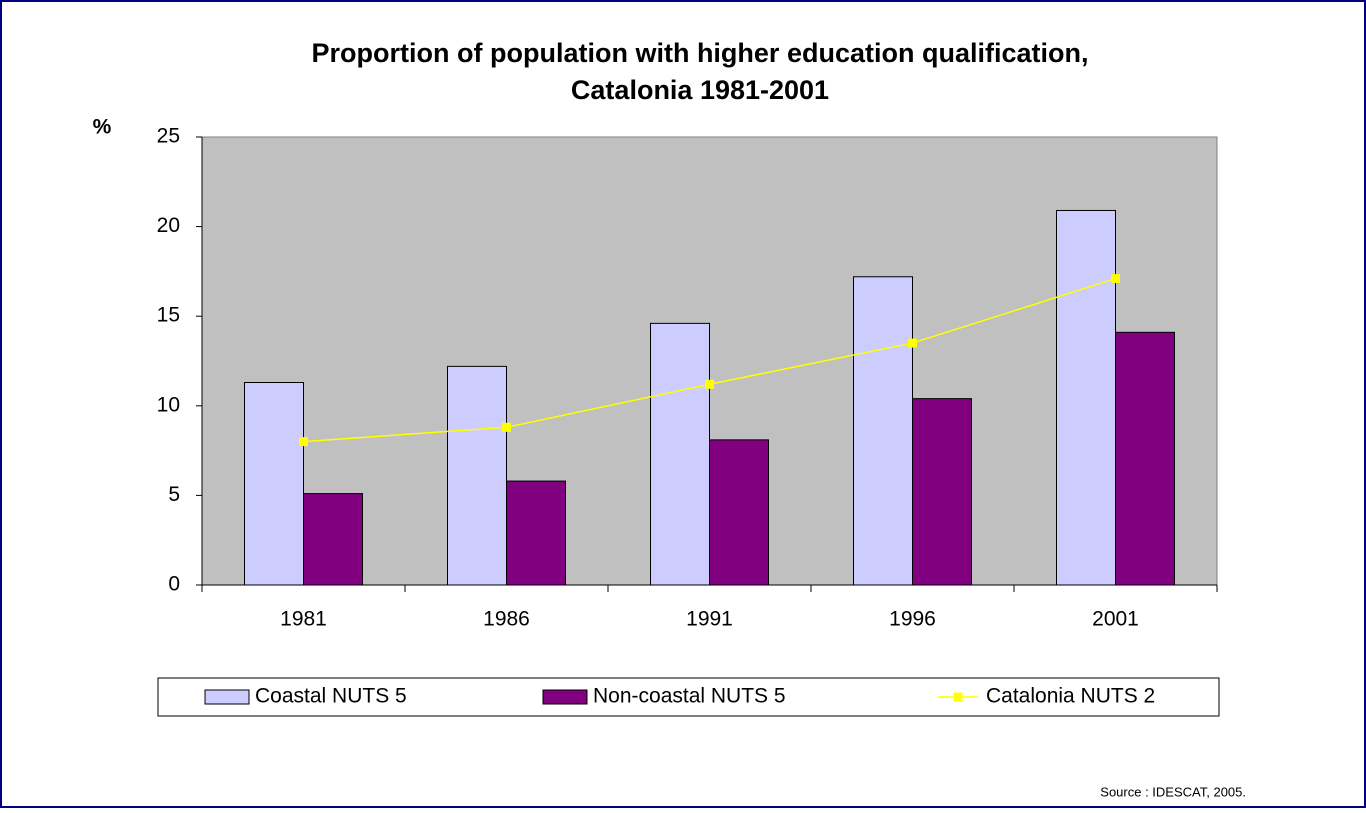 The image size is (1366, 813). I want to click on legend-label: Non-coastal NUTS 5, so click(689, 696).